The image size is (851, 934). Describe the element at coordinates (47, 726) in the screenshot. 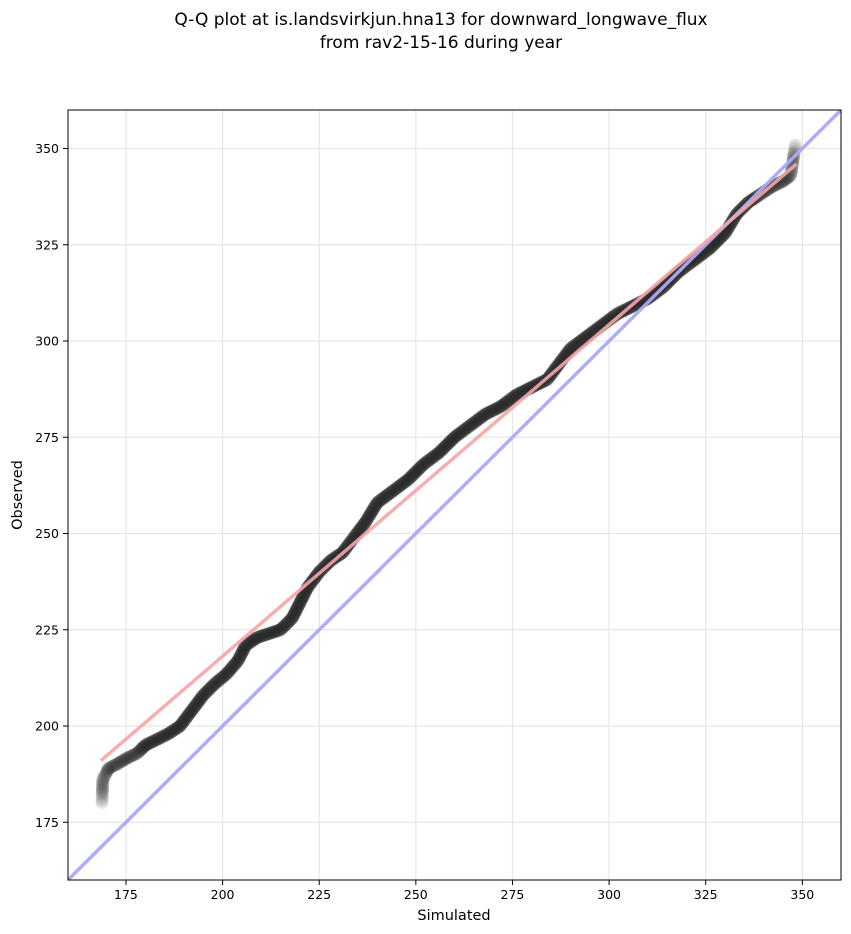

I see `y-tick-label: 200` at that location.